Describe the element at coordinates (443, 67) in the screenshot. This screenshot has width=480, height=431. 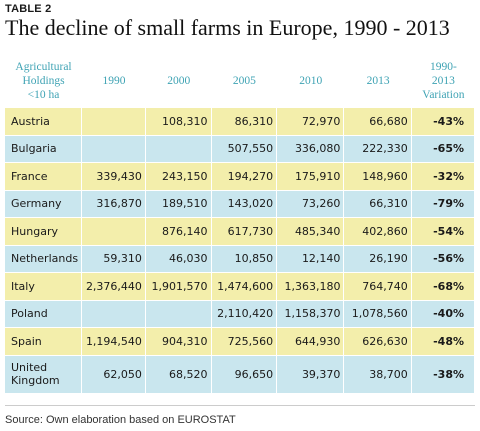
I see `header-variation-line1: 1990-` at that location.